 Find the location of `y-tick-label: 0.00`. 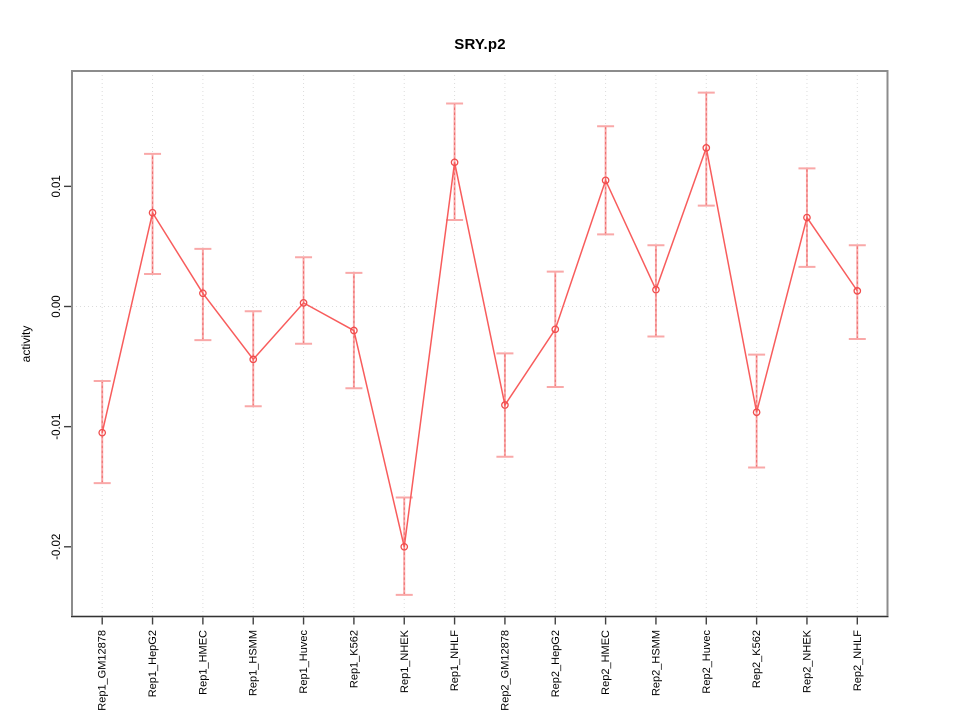

y-tick-label: 0.00 is located at coordinates (57, 306).